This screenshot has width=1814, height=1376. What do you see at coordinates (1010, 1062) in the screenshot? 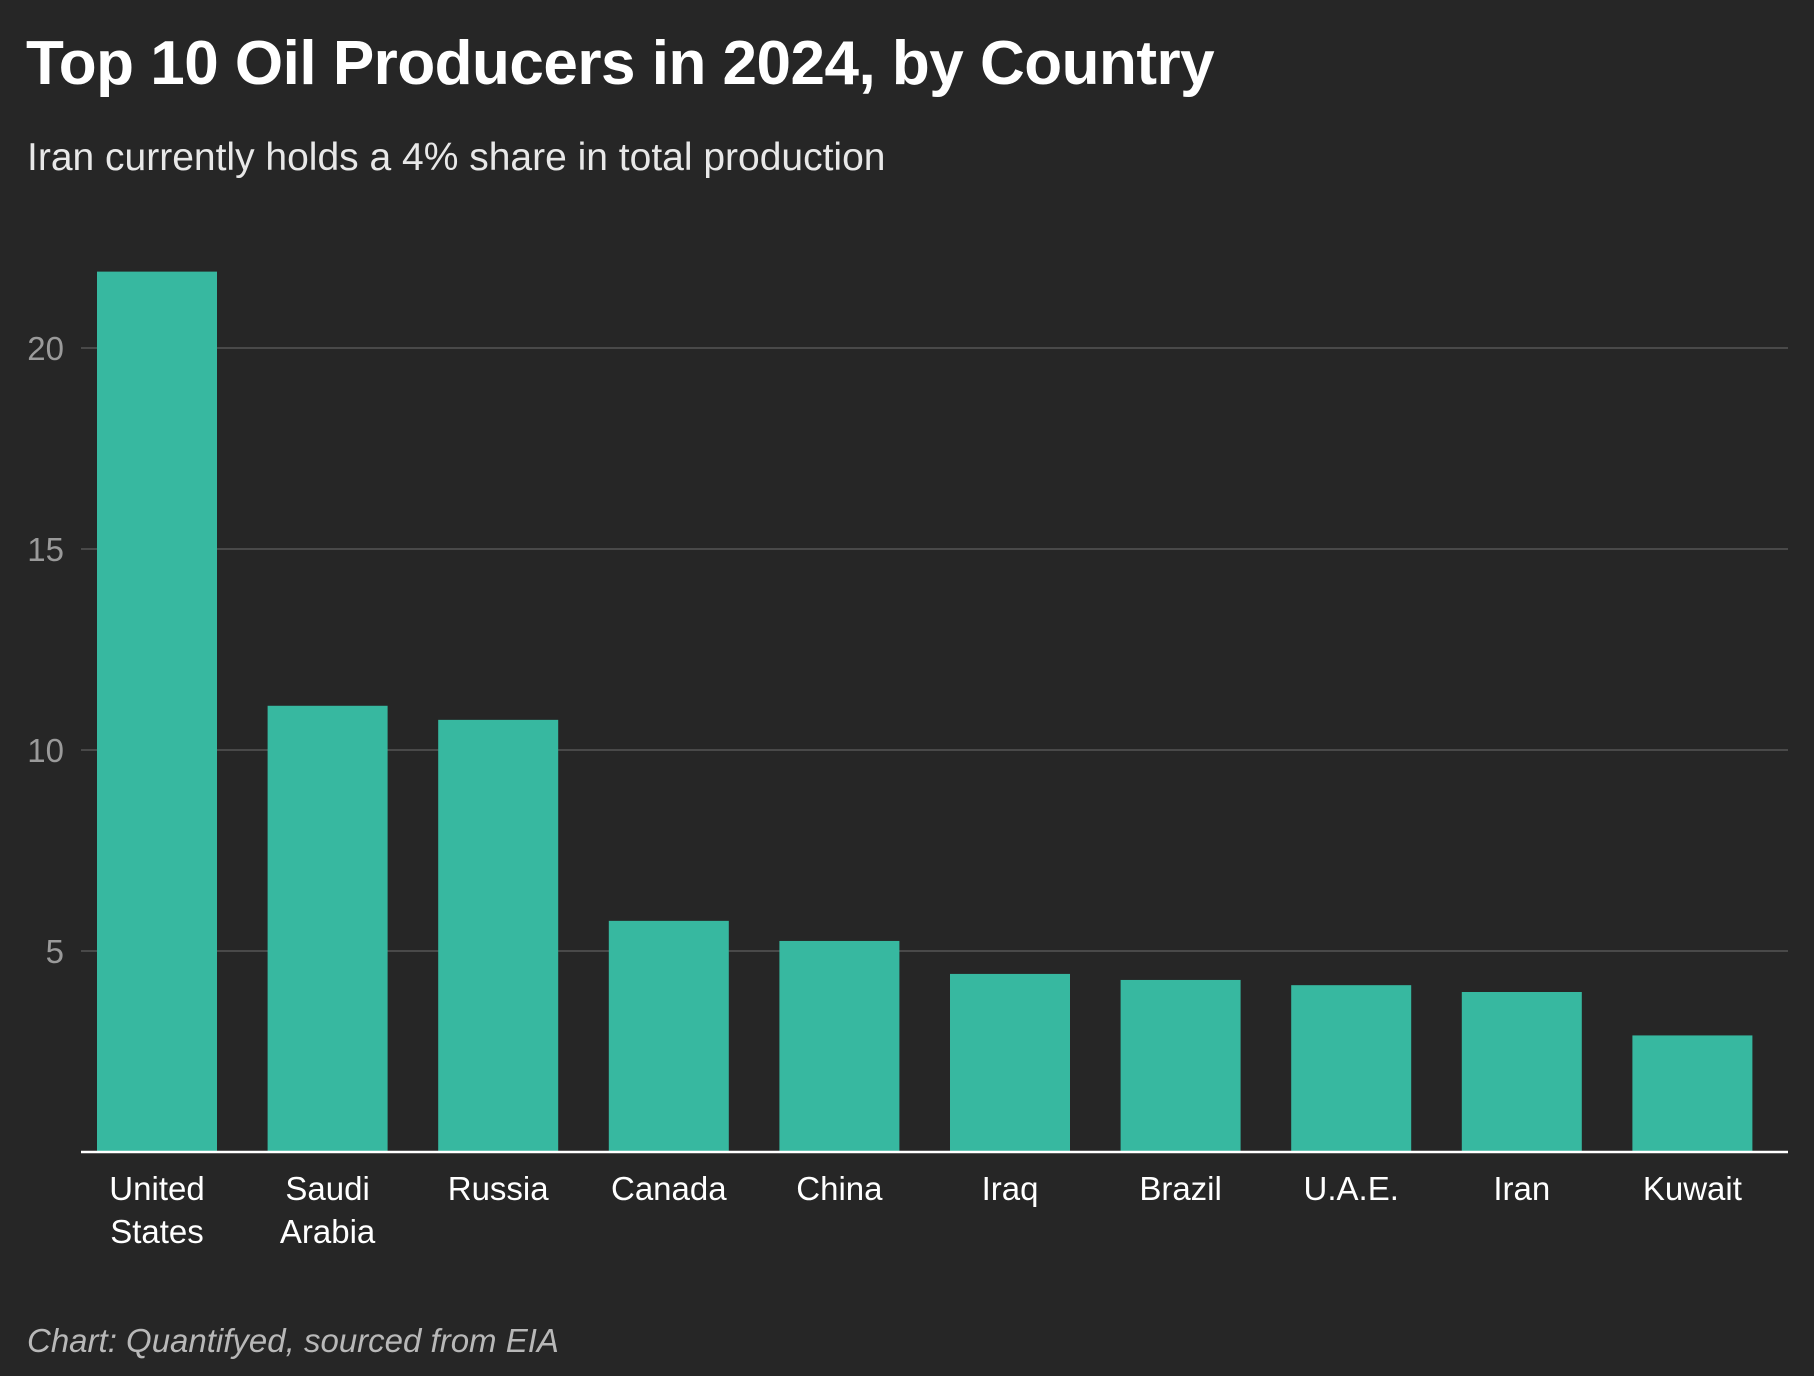
I see `bar-iraq` at bounding box center [1010, 1062].